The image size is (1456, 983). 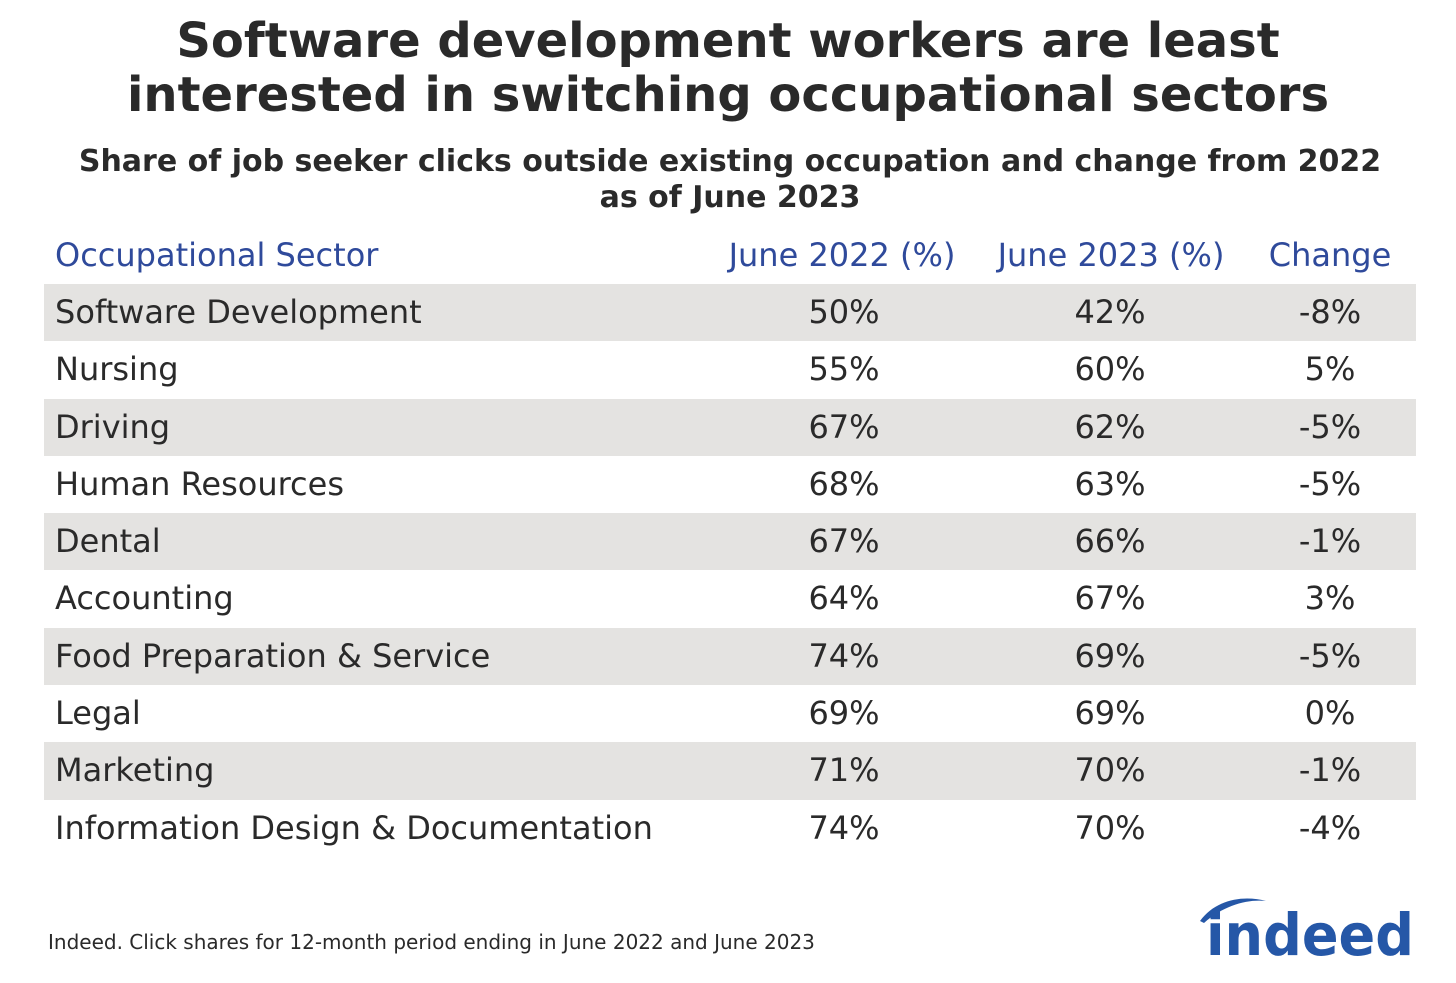 I want to click on cell-sector: Legal, so click(x=98, y=713).